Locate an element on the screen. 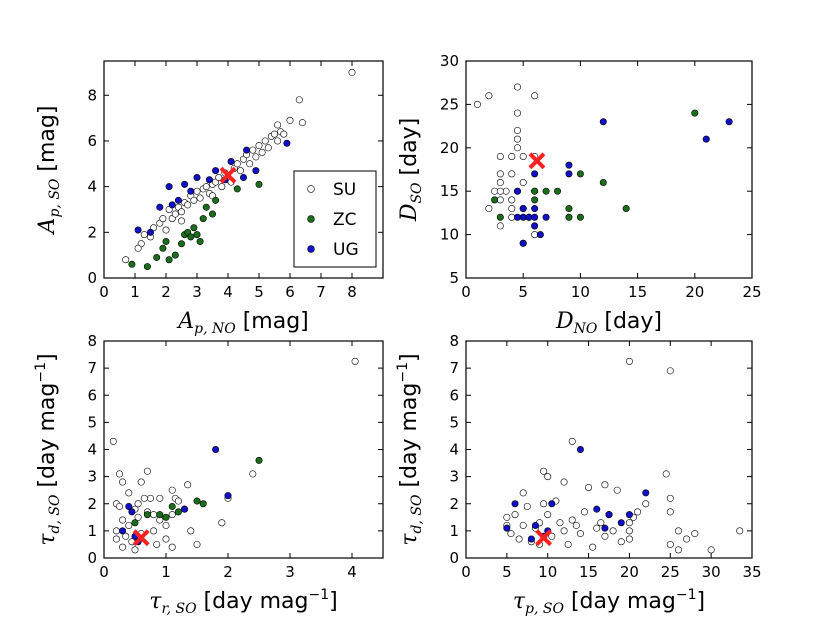 The height and width of the screenshot is (623, 830). x-tick-label: 10 is located at coordinates (580, 292).